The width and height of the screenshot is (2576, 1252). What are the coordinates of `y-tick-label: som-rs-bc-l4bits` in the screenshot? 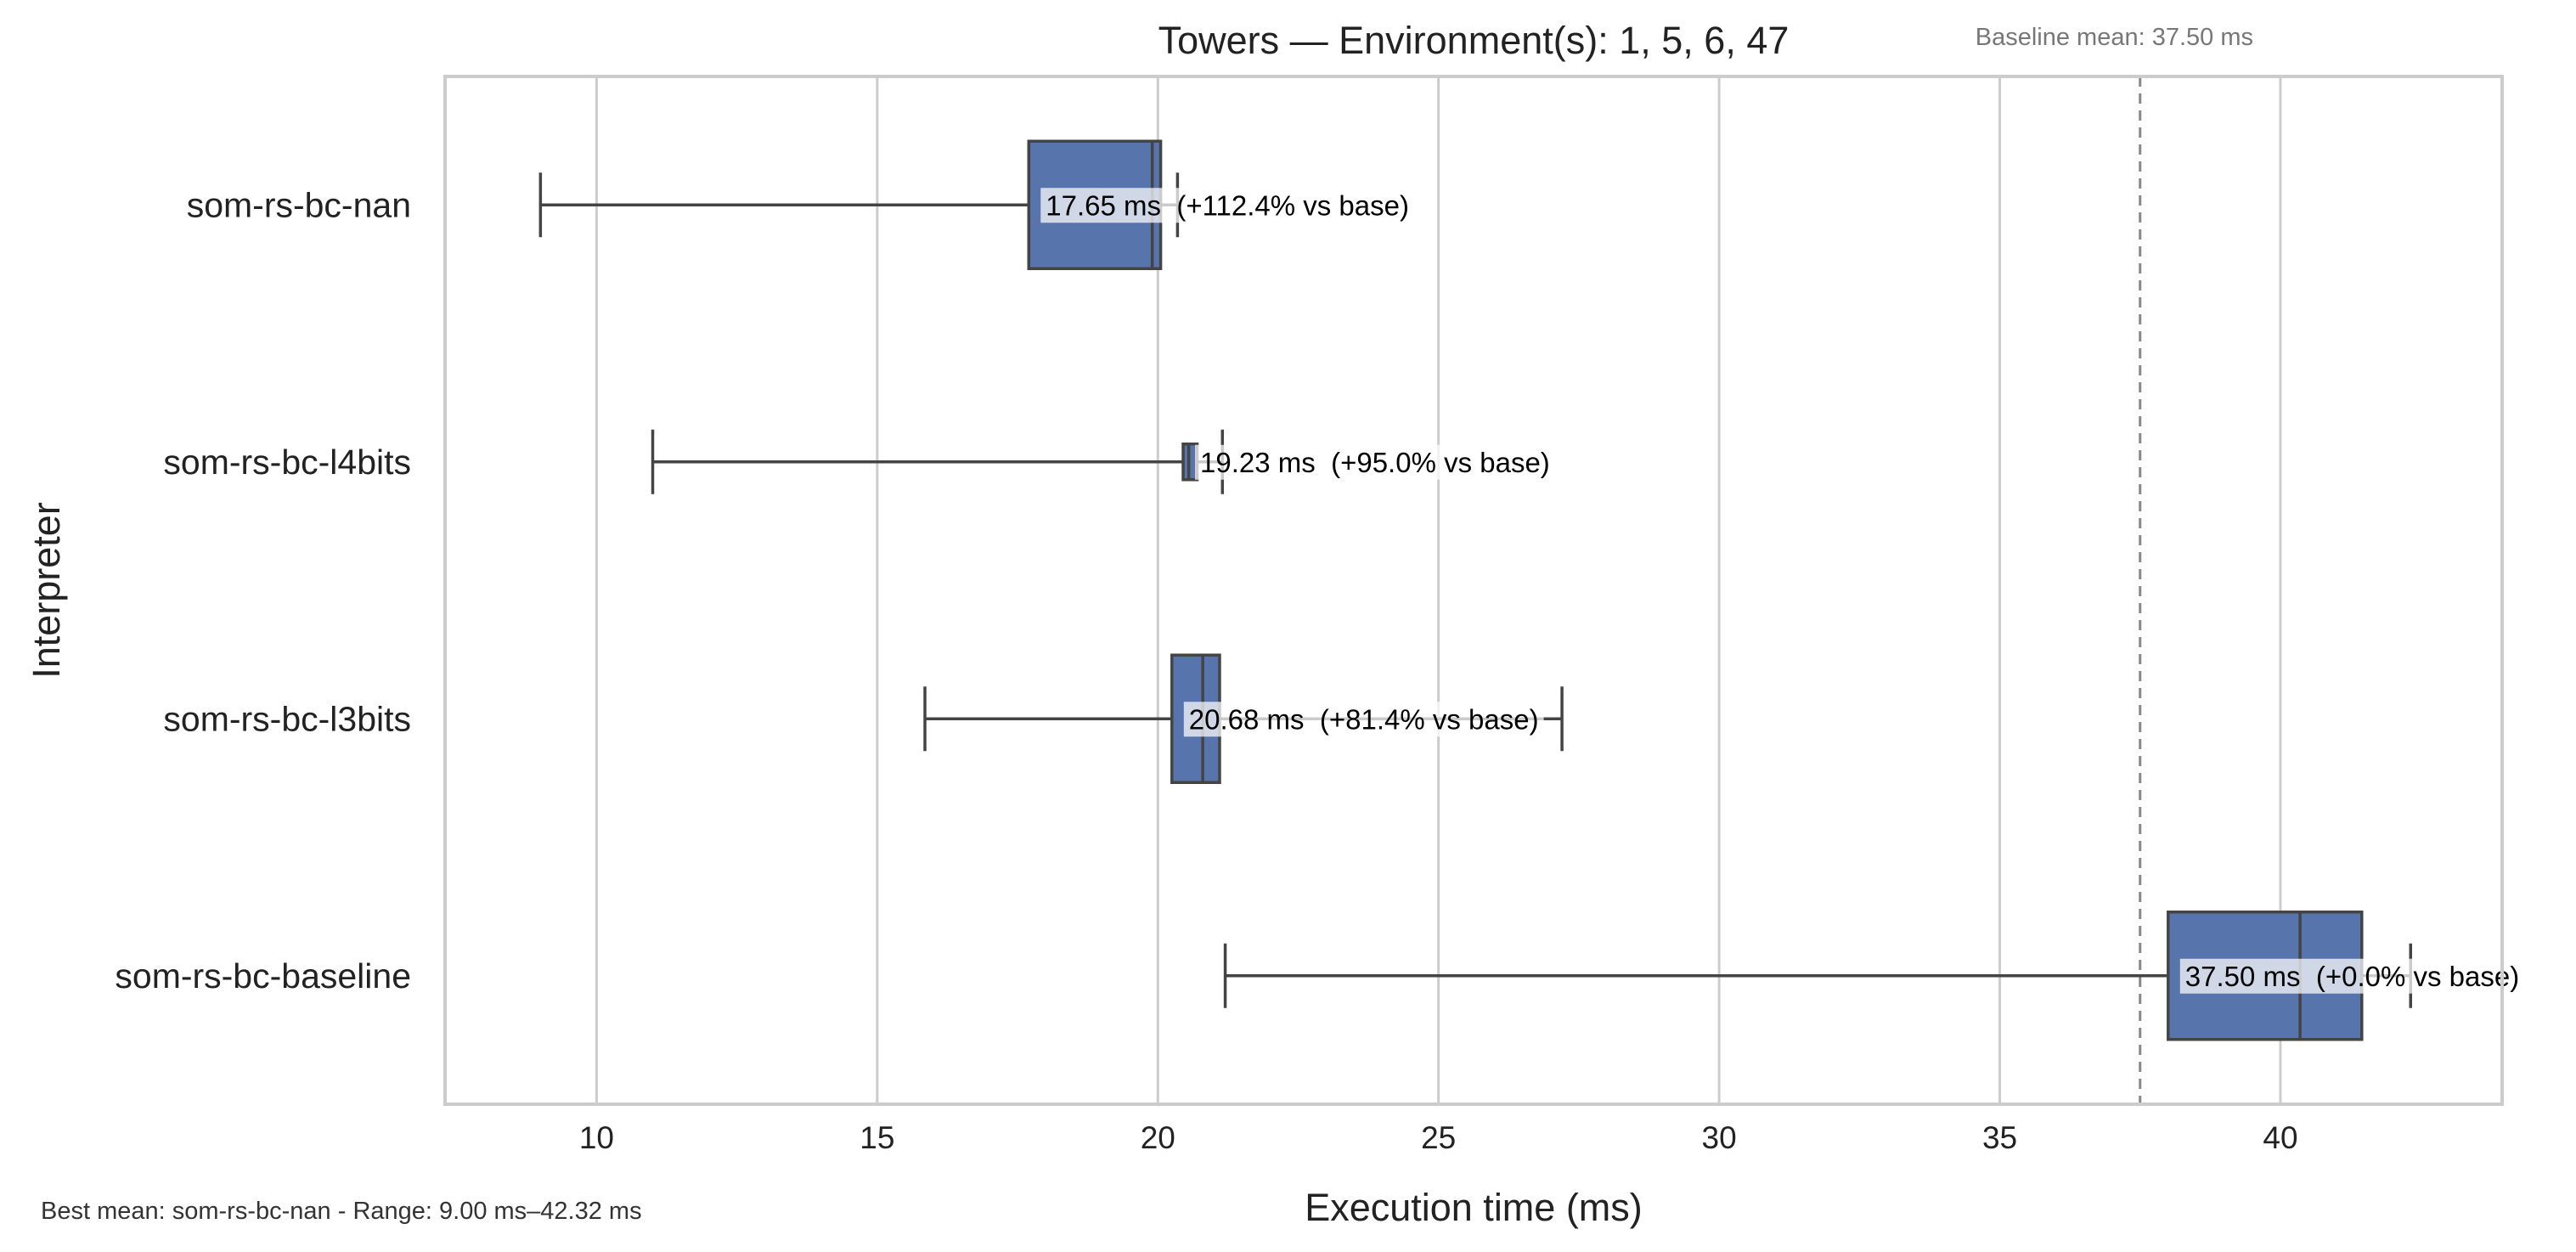 It's located at (287, 462).